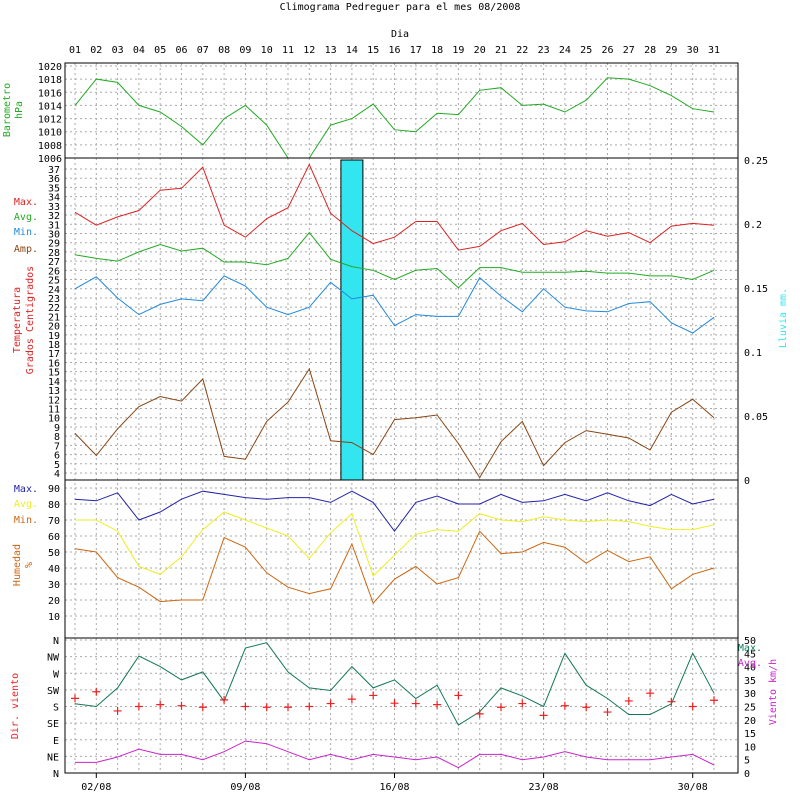  I want to click on day-label: 09, so click(245, 50).